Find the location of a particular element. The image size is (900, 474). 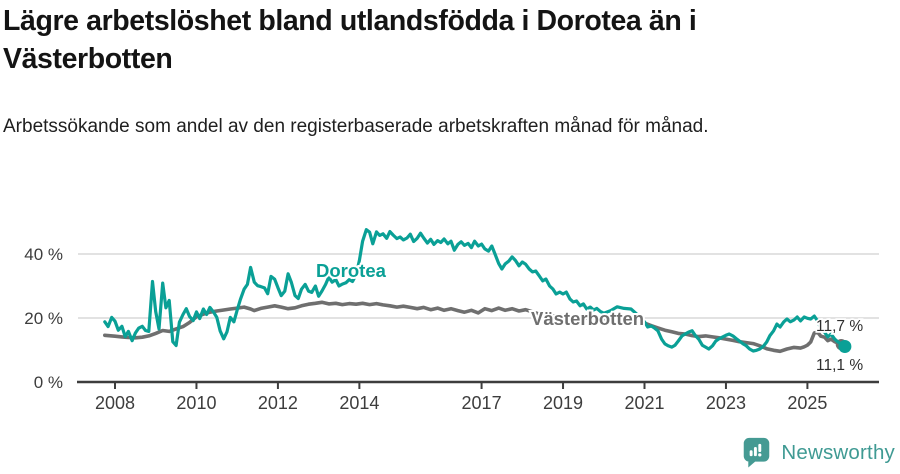

newsworthy-logo-icon is located at coordinates (756, 452).